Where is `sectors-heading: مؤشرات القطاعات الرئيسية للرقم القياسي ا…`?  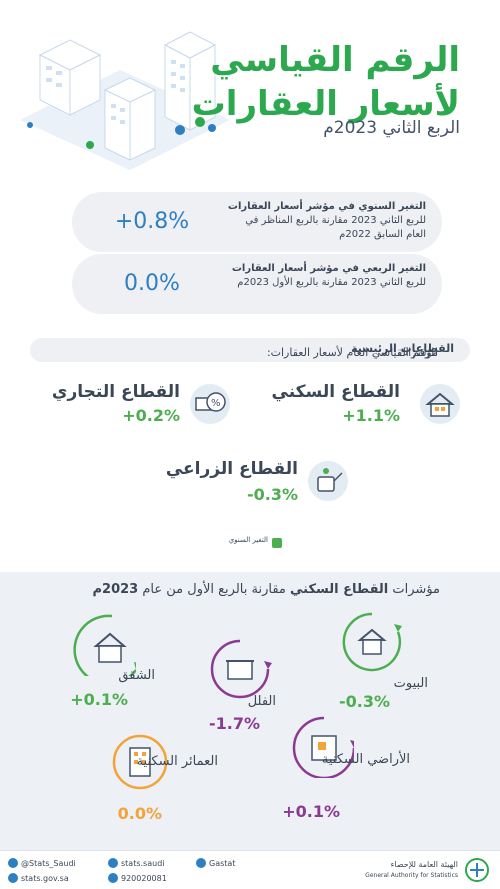 sectors-heading: مؤشرات القطاعات الرئيسية للرقم القياسي ا… is located at coordinates (250, 350).